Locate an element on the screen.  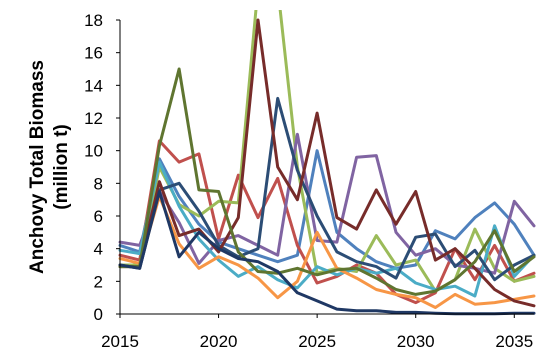
x-tick-label: 2030 is located at coordinates (416, 341).